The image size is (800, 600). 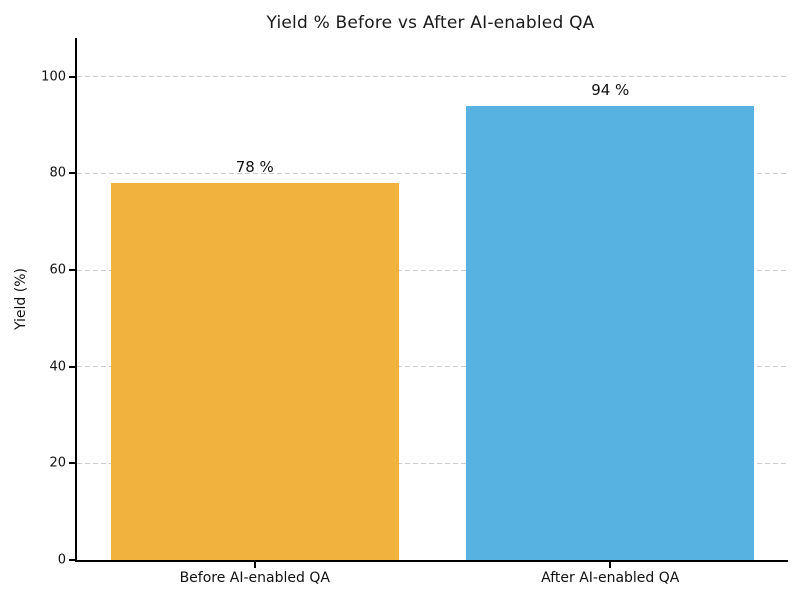 I want to click on y-tick-label: 40, so click(x=57, y=367).